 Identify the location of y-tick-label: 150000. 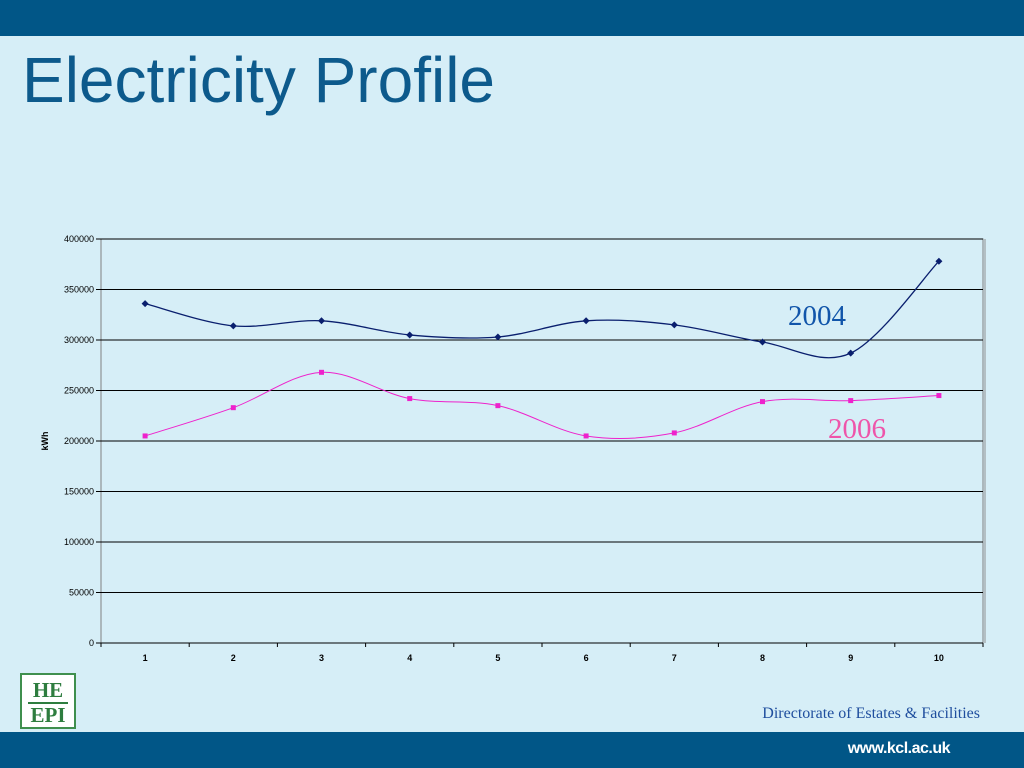
(79, 492).